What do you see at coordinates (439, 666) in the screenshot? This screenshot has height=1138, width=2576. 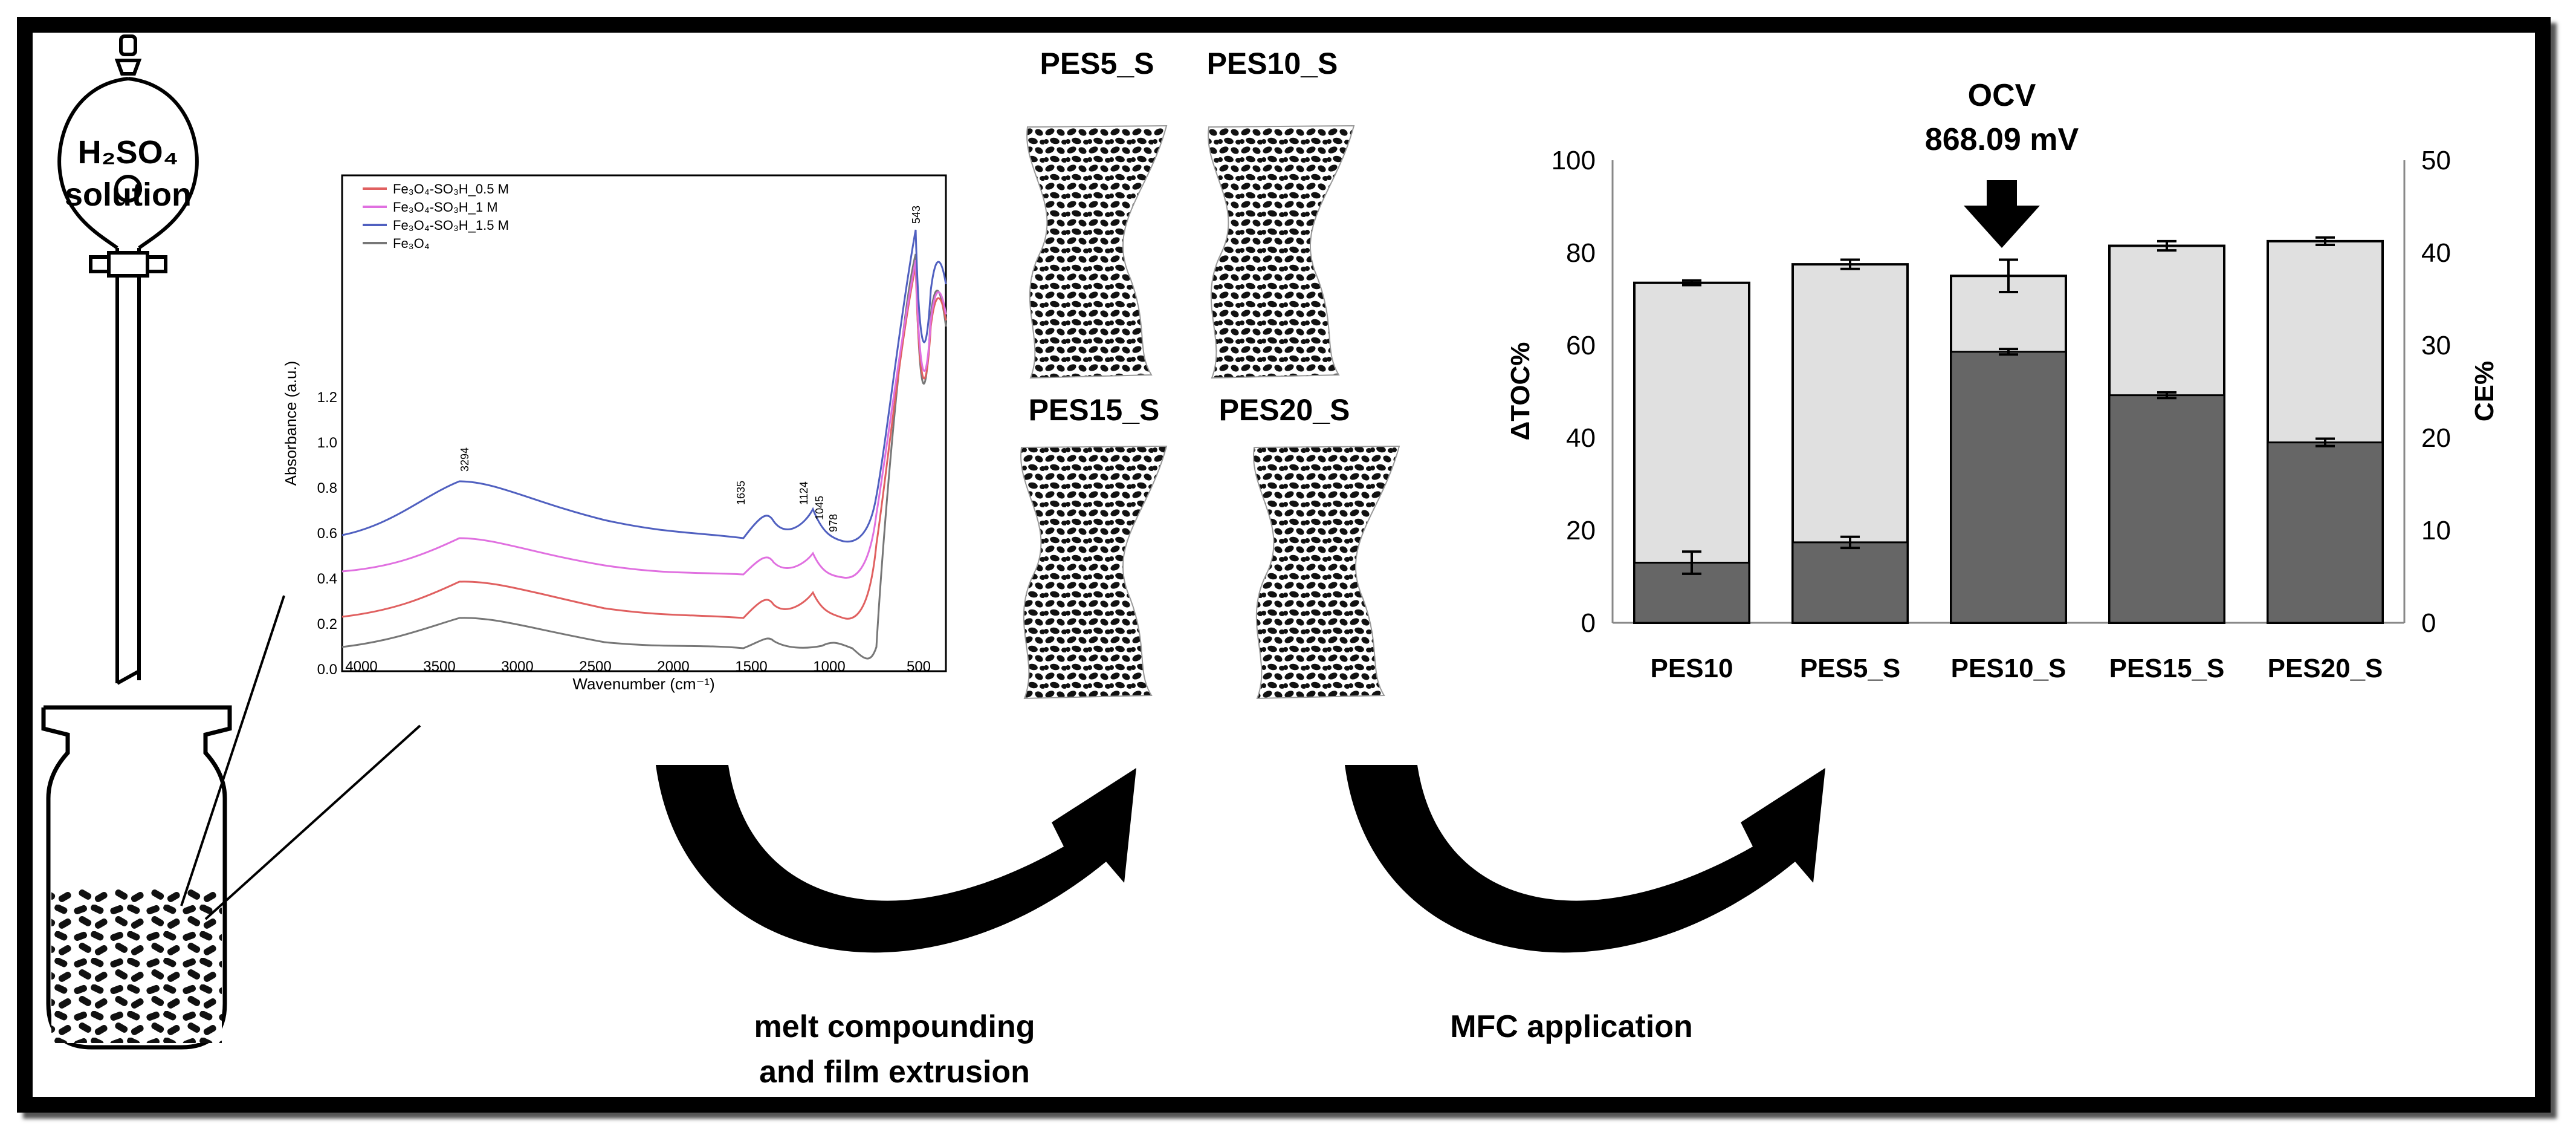 I see `ftir-xtick: 3500` at bounding box center [439, 666].